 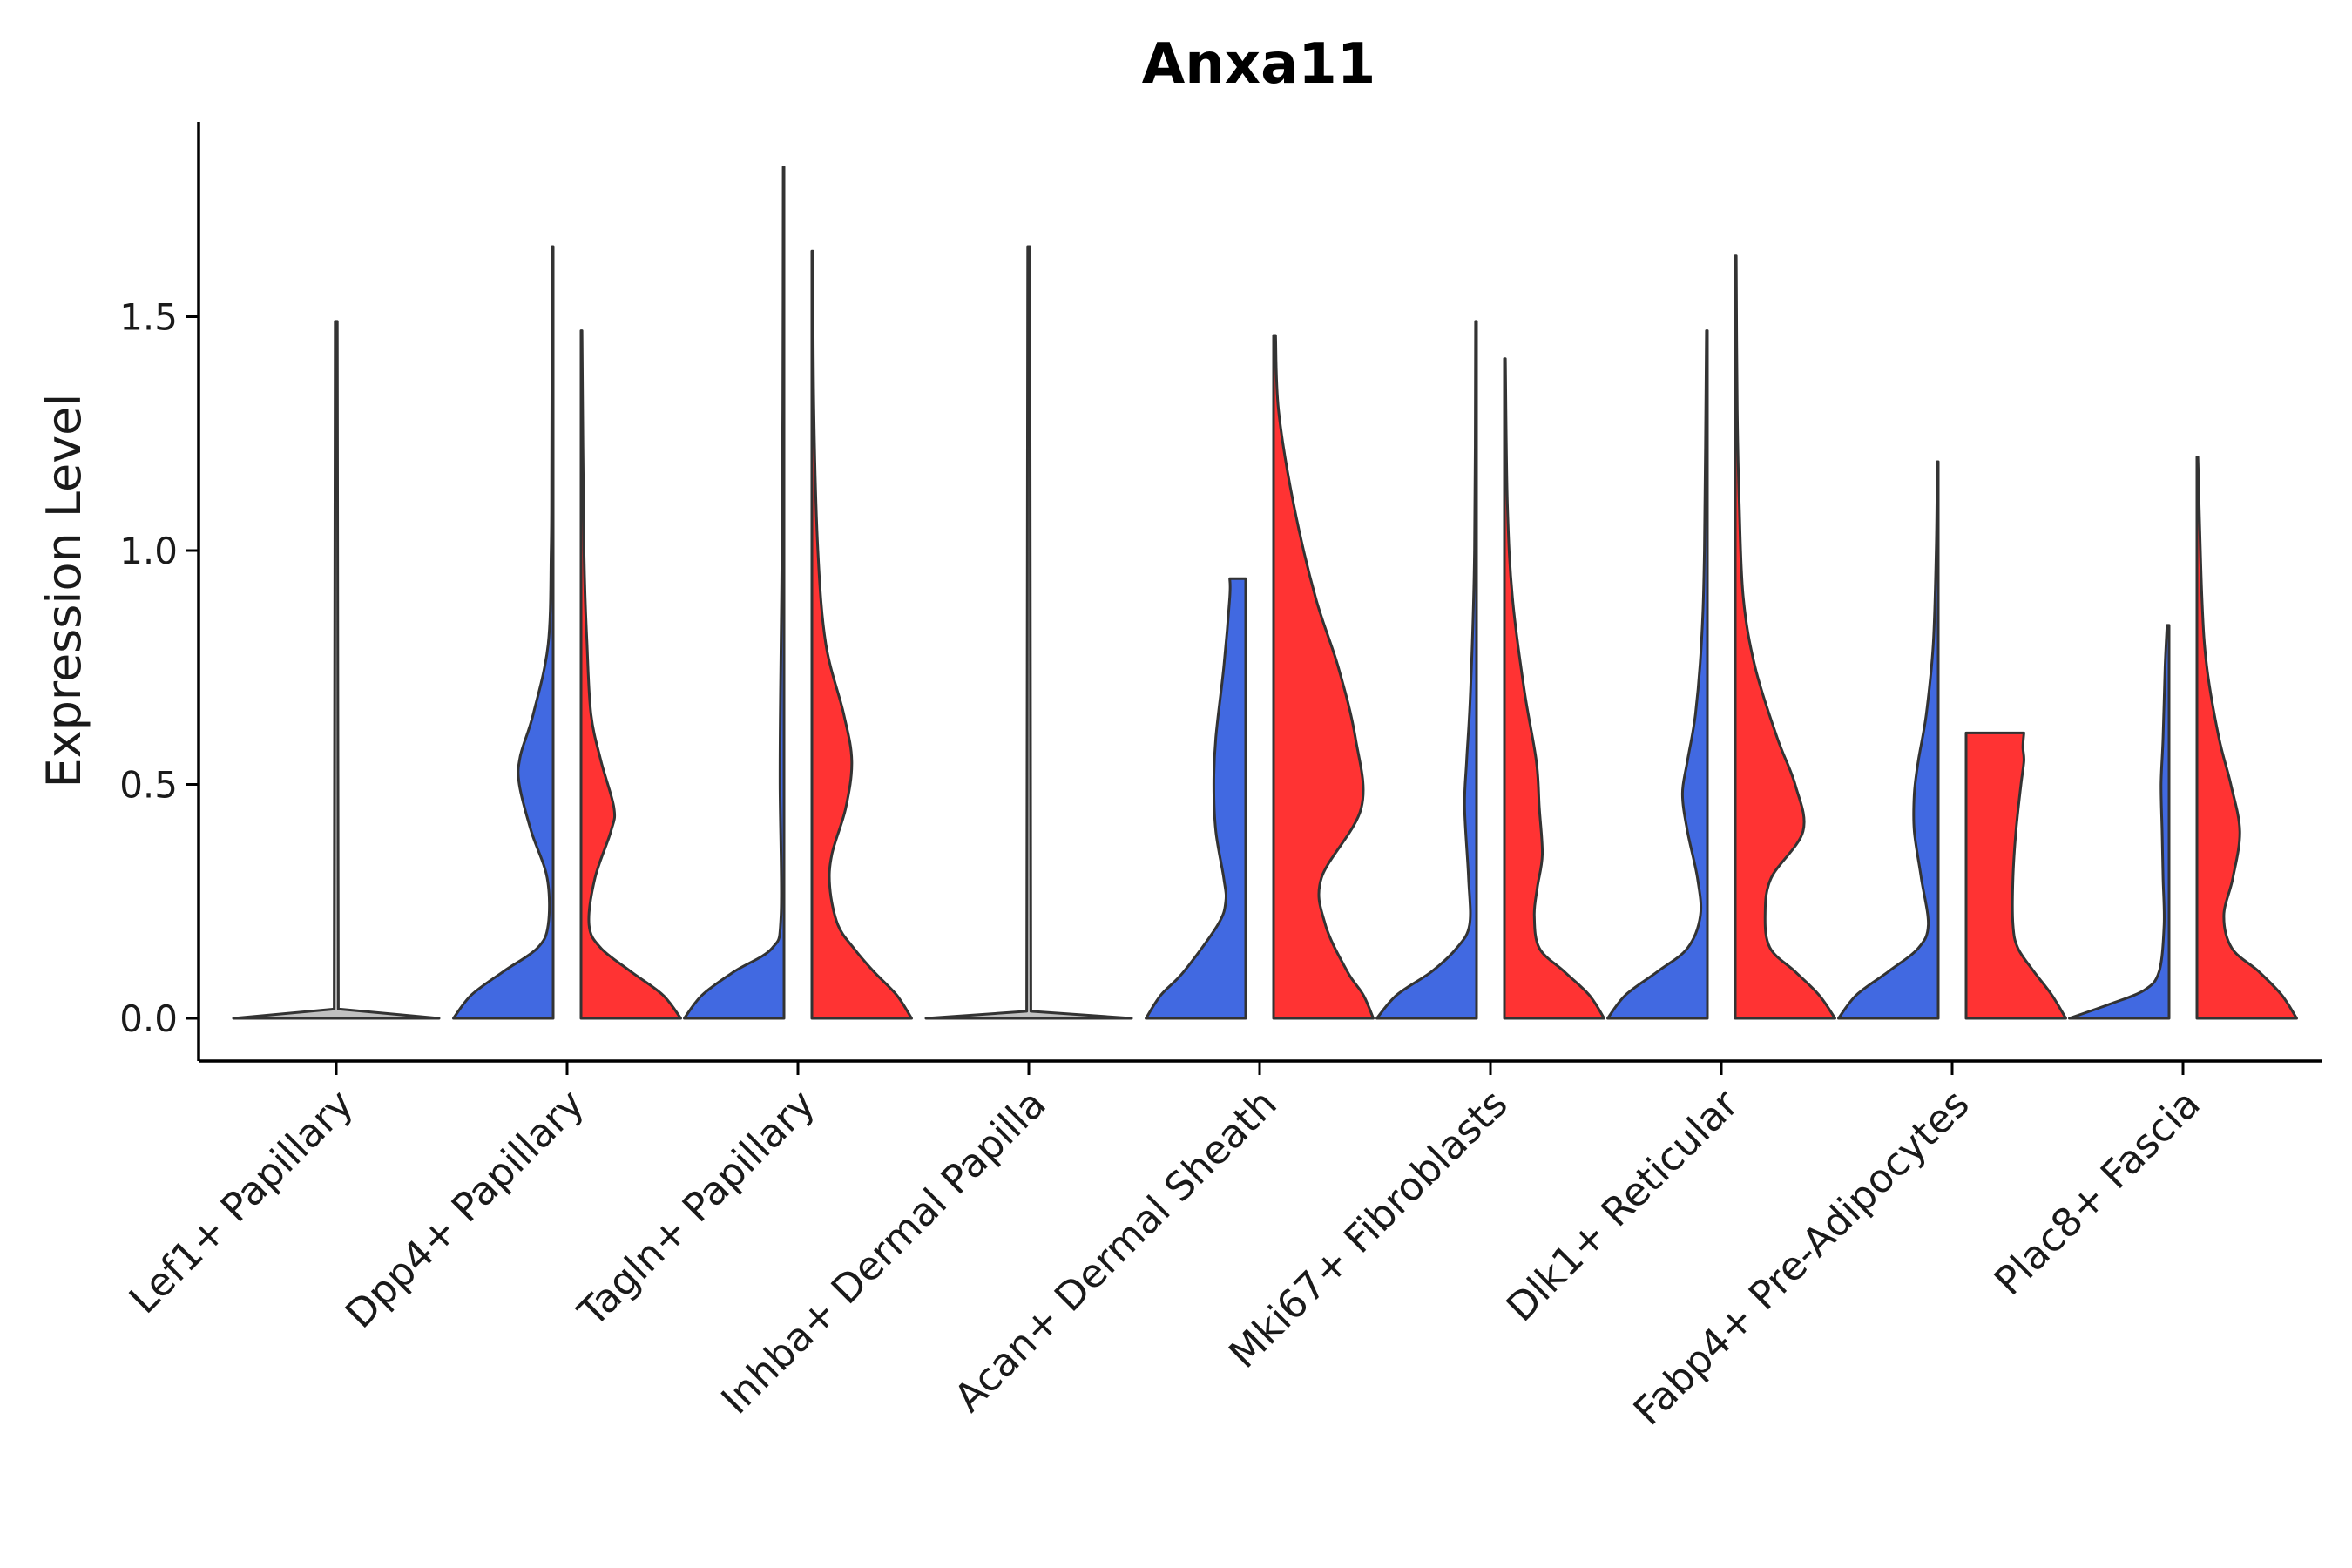 I want to click on x-tick-label: Tagln+ Papillary, so click(x=697, y=1207).